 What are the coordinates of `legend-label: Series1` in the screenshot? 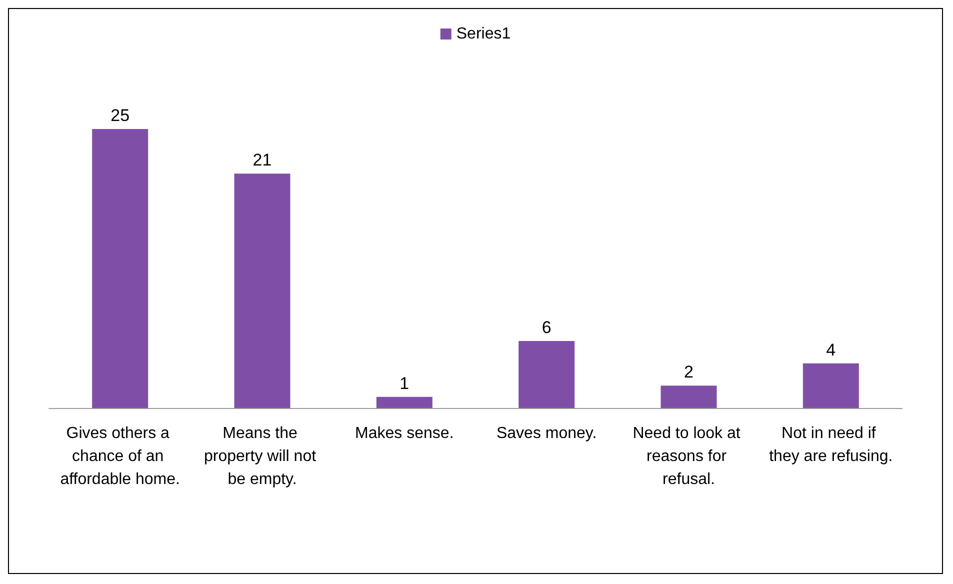 It's located at (483, 34).